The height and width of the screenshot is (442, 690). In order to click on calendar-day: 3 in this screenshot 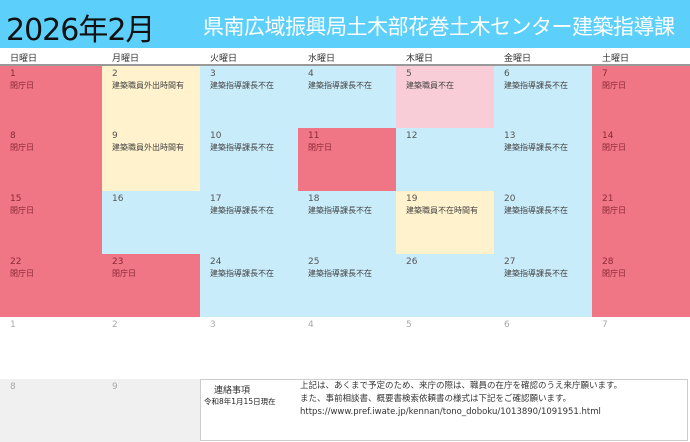, I will do `click(249, 348)`.